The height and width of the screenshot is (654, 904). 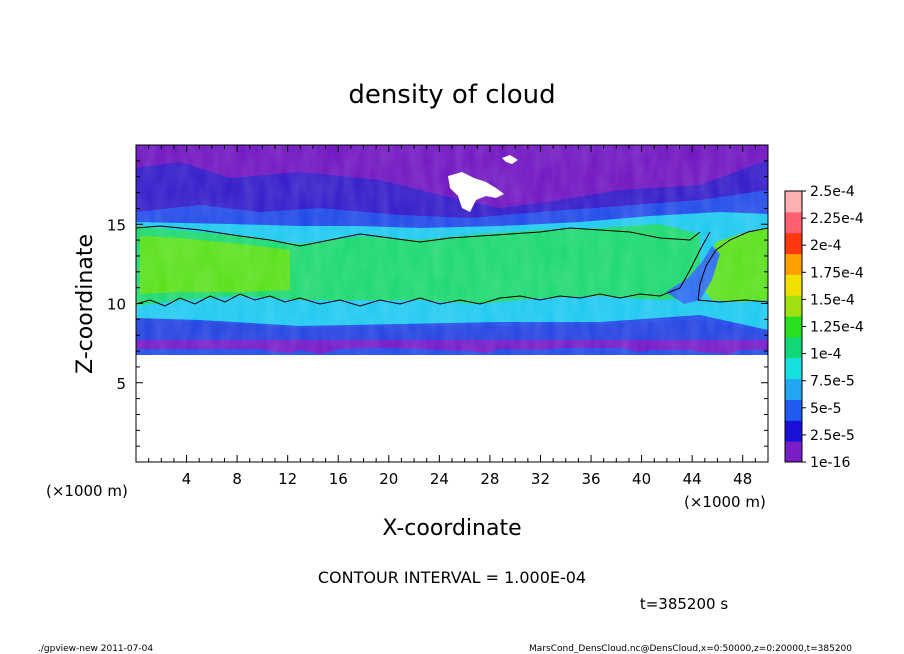 What do you see at coordinates (116, 225) in the screenshot?
I see `y-tick-label: 15` at bounding box center [116, 225].